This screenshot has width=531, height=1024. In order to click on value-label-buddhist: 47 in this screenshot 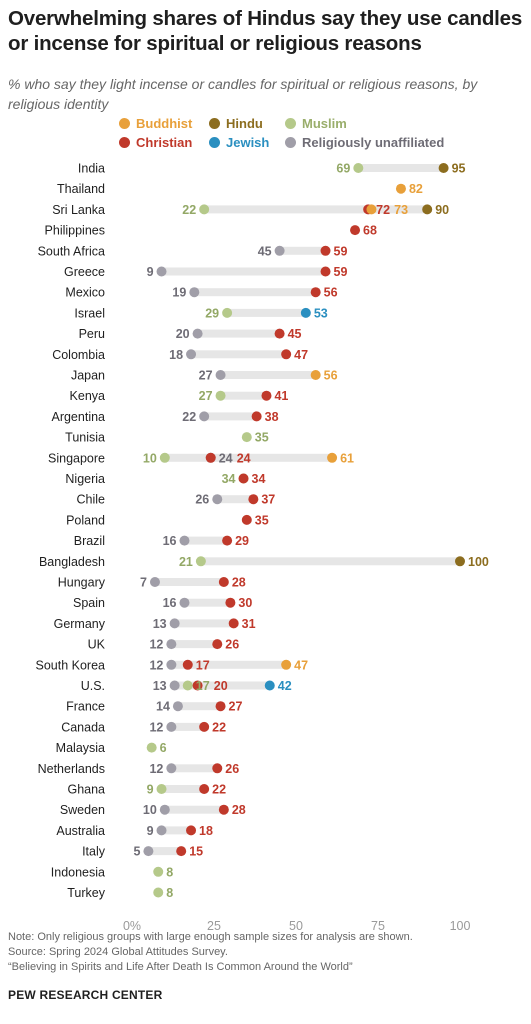, I will do `click(301, 665)`.